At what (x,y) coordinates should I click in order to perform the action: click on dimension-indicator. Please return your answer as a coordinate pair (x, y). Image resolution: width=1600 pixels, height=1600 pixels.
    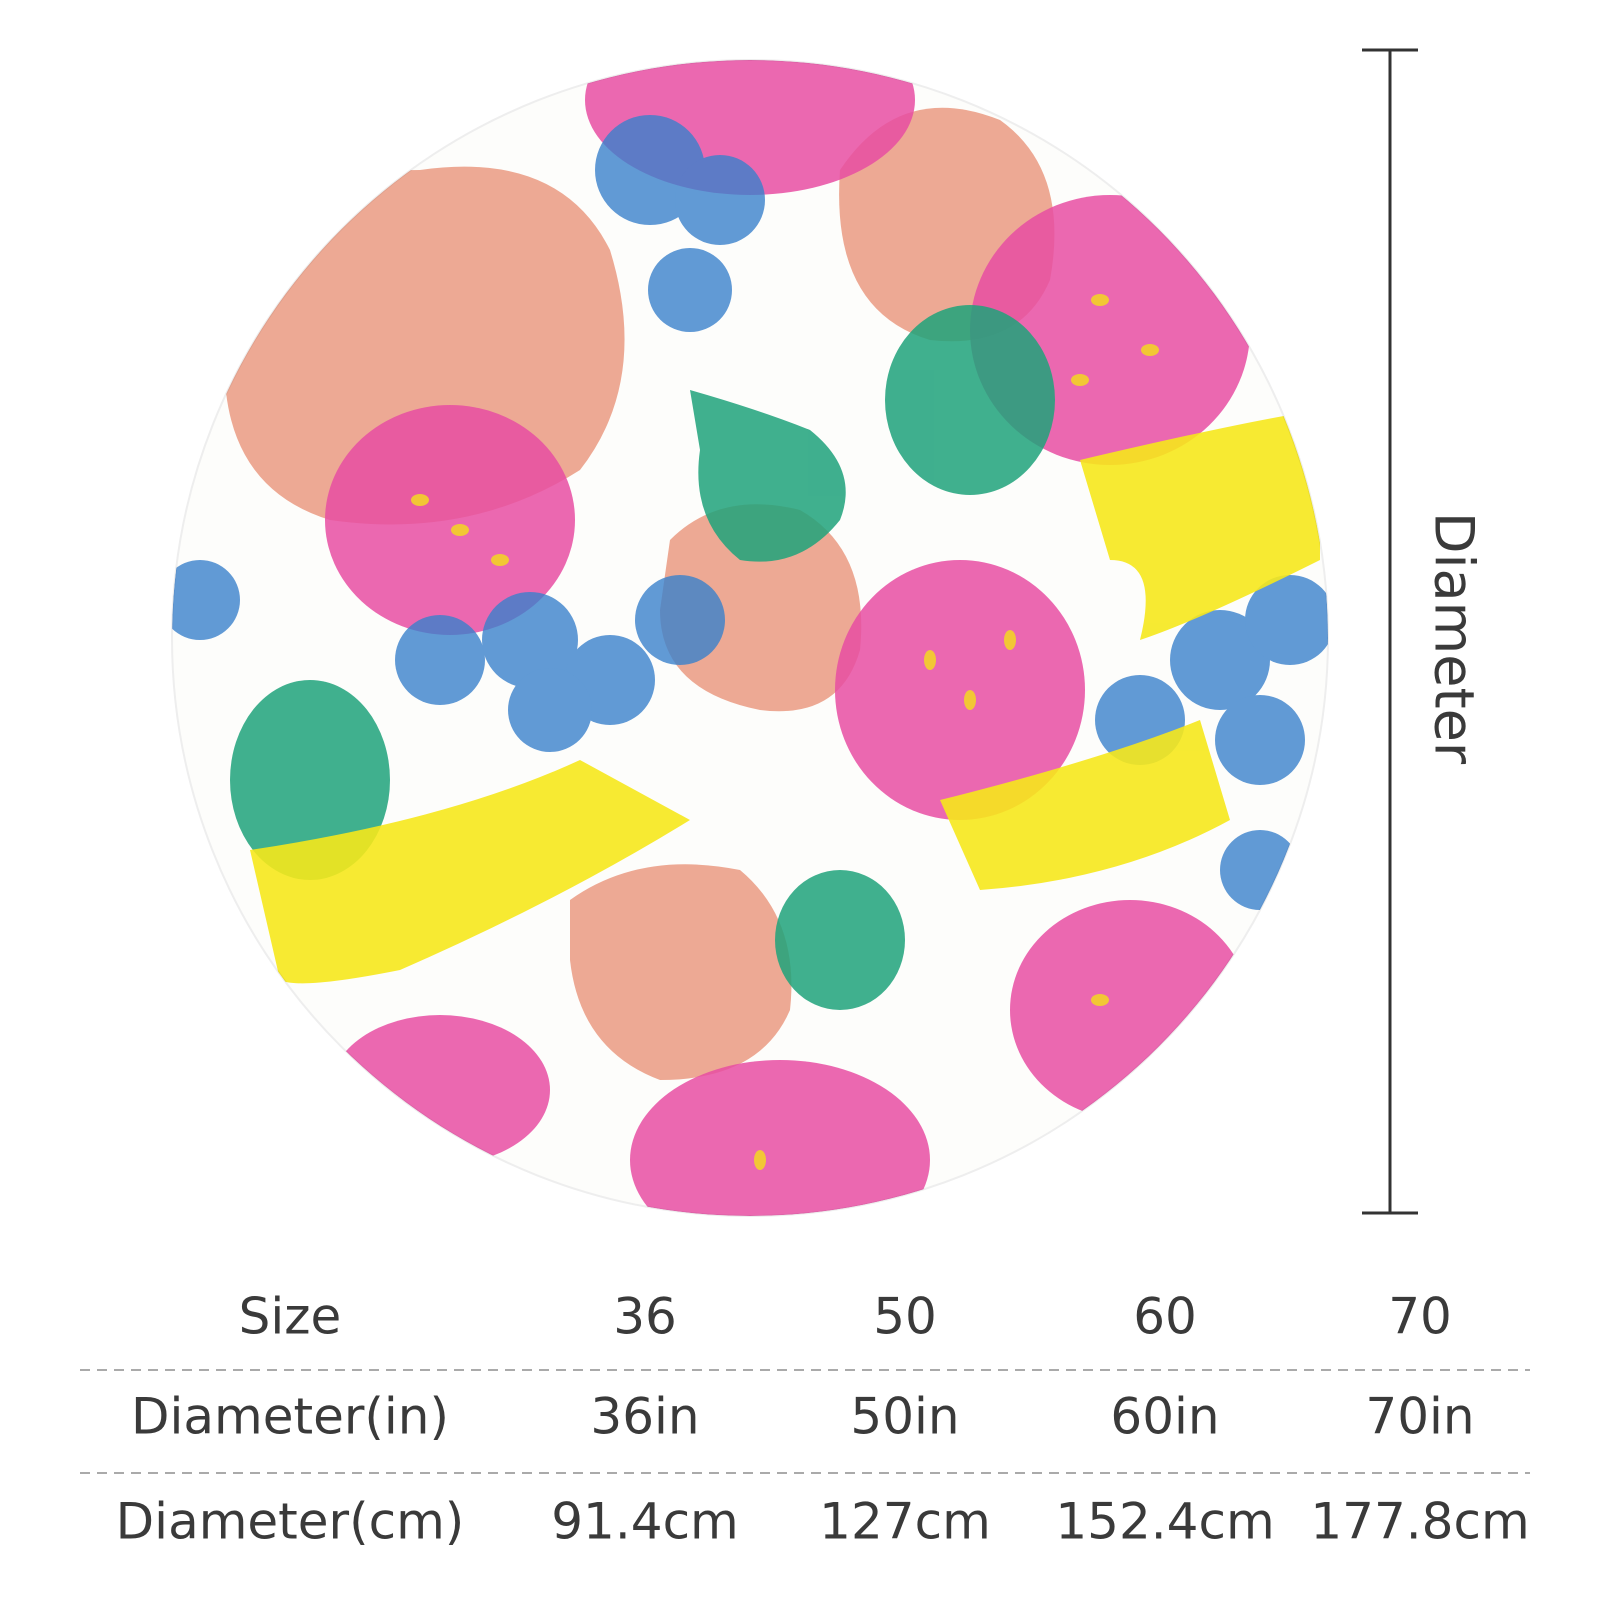
    Looking at the image, I should click on (1390, 631).